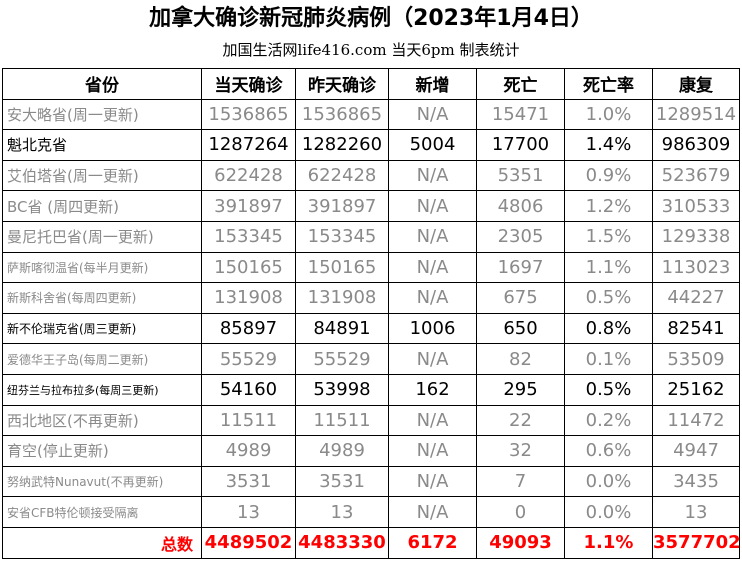  What do you see at coordinates (520, 328) in the screenshot?
I see `cell-deaths: 650` at bounding box center [520, 328].